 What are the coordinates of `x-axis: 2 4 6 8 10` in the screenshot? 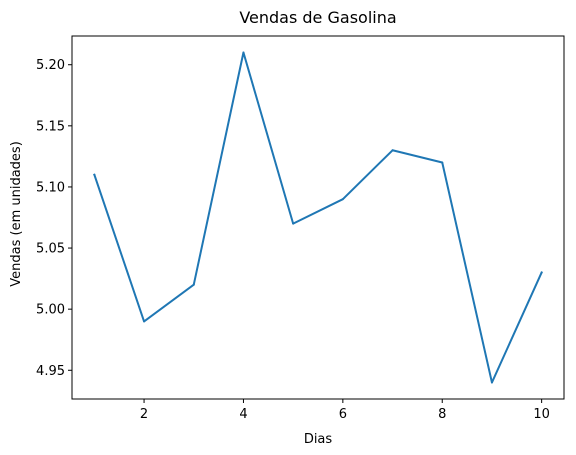 It's located at (345, 410).